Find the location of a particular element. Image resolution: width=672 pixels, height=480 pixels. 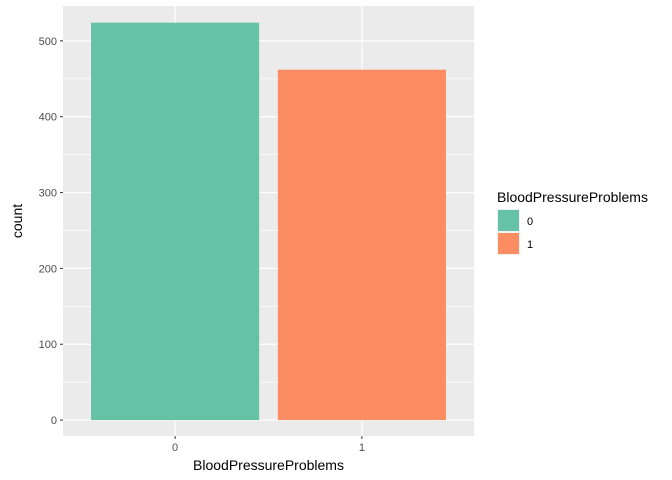

x-axis-title: BloodPressureProblems is located at coordinates (268, 465).